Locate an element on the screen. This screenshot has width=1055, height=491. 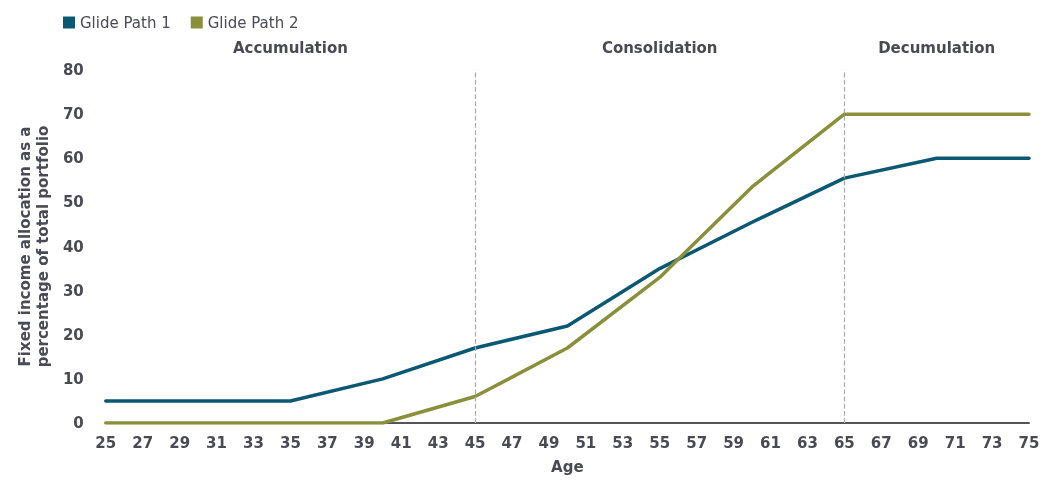
y-axis-title: Fixed income allocation as a percentage of total portfolio is located at coordinates (34, 246).